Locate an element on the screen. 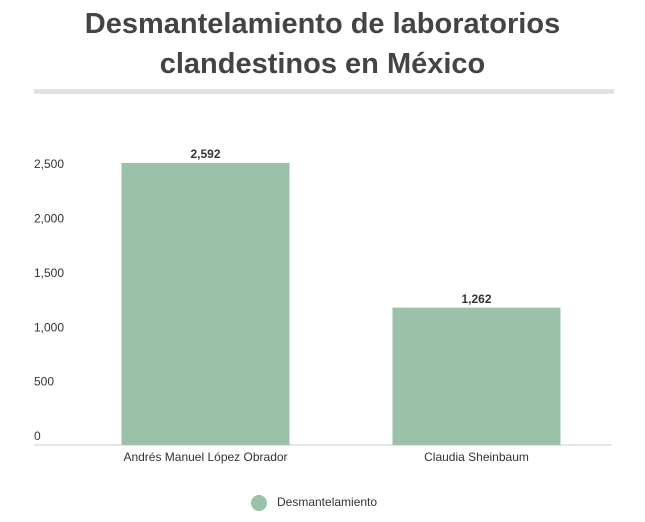 The image size is (645, 522). value-label: 1,262 is located at coordinates (476, 299).